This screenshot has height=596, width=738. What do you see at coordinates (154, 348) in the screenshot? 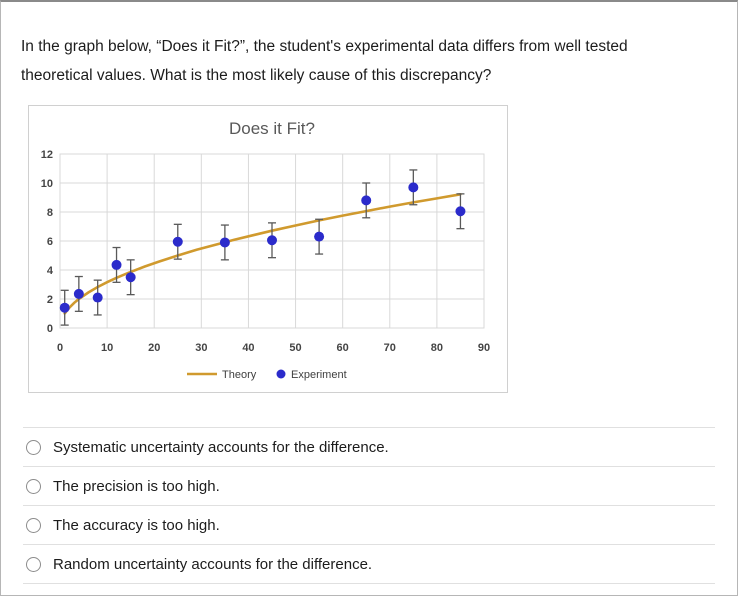
I see `x-tick-label: 20` at bounding box center [154, 348].